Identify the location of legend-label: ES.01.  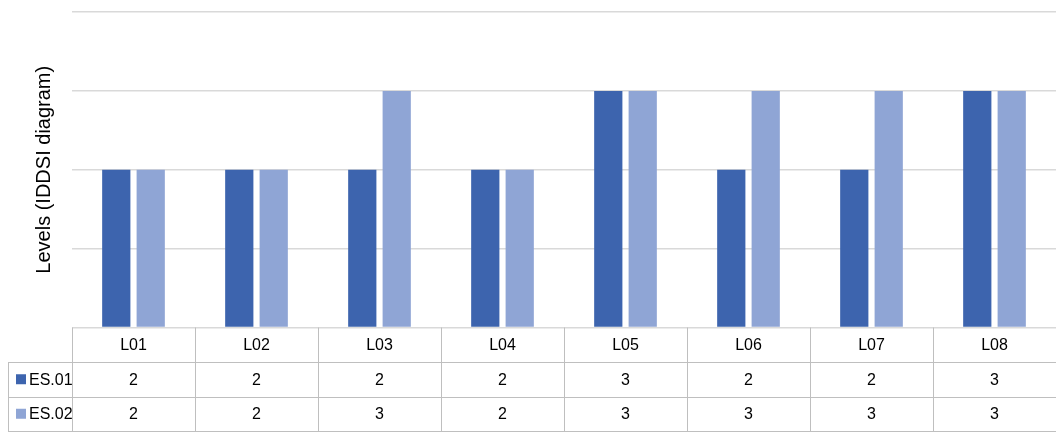
(51, 379).